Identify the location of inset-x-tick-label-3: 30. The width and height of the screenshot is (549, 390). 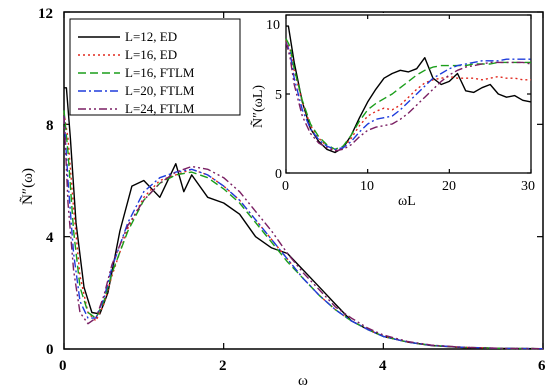
(528, 186).